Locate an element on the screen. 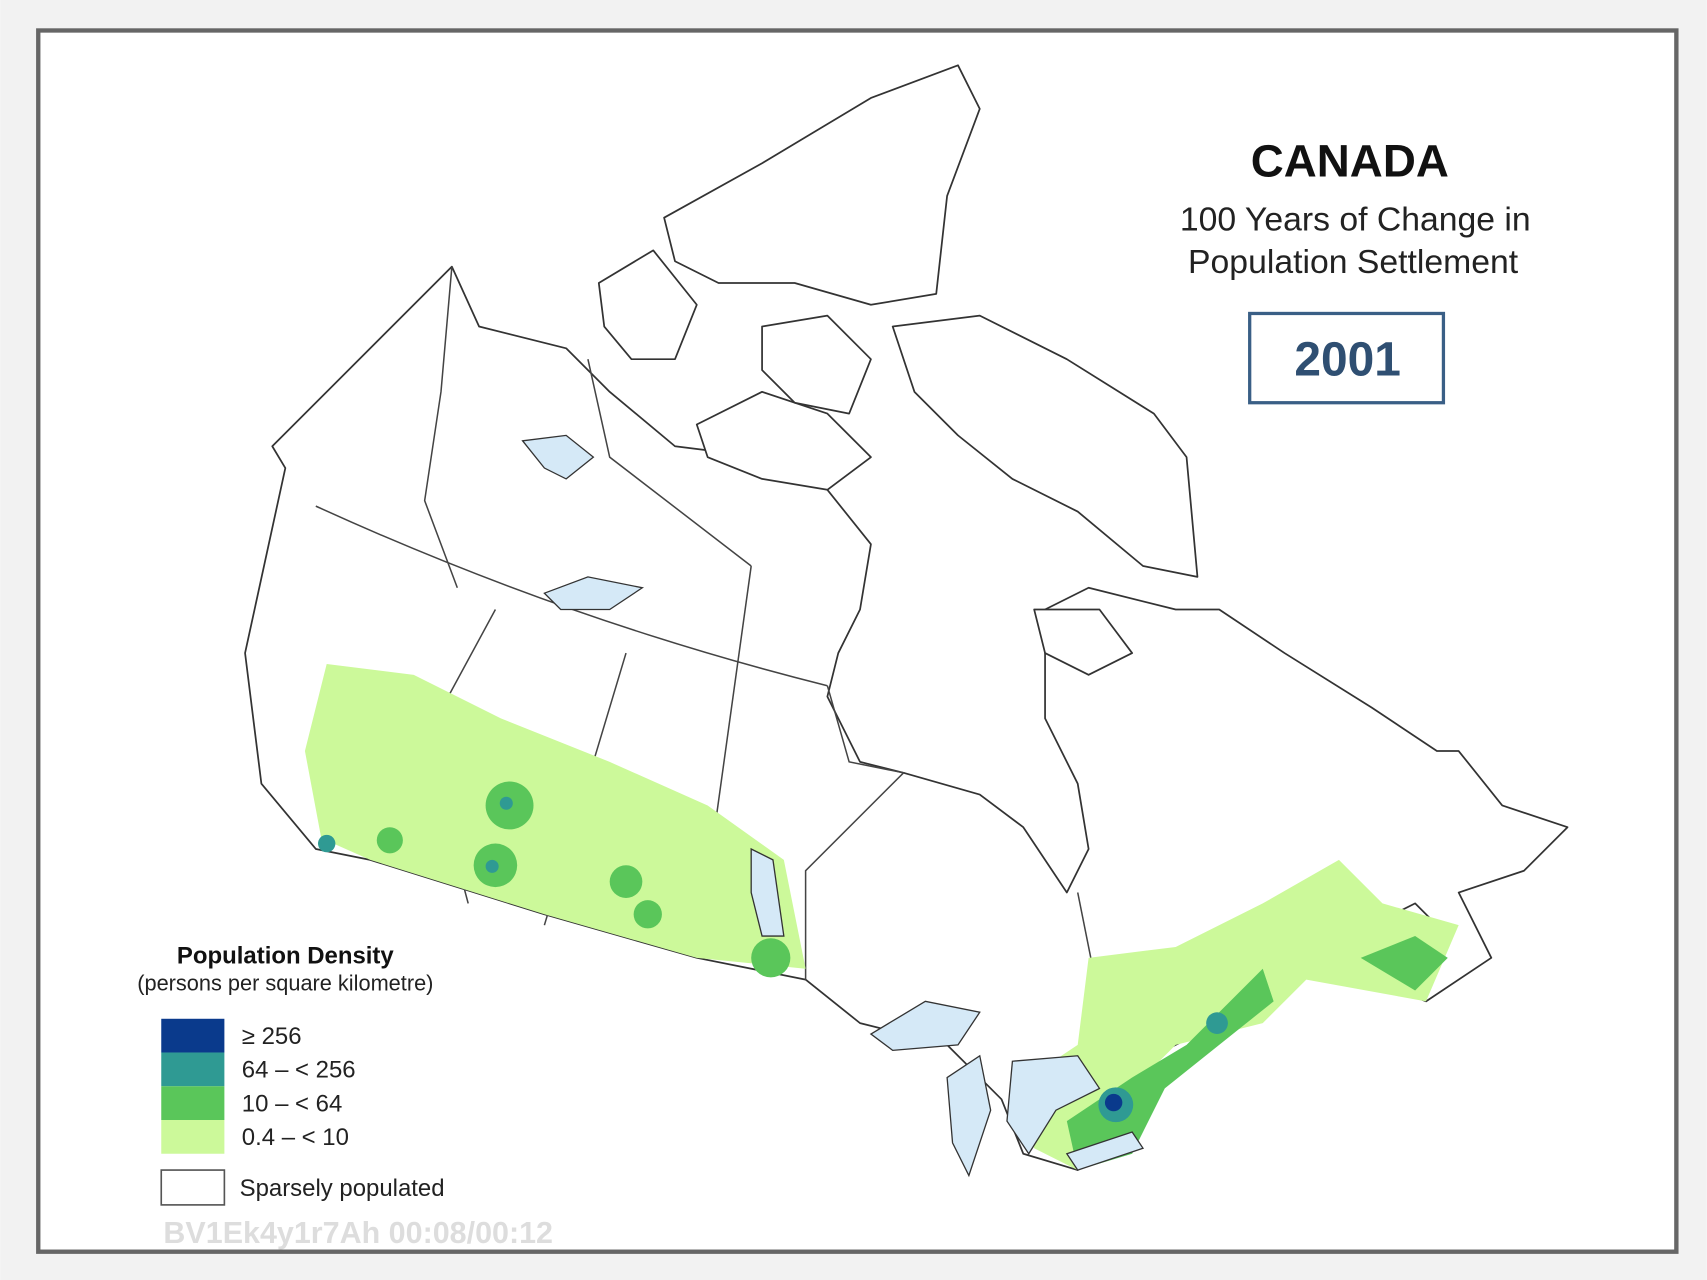 The height and width of the screenshot is (1280, 1707). legend-label: 10 – < 64 is located at coordinates (292, 1103).